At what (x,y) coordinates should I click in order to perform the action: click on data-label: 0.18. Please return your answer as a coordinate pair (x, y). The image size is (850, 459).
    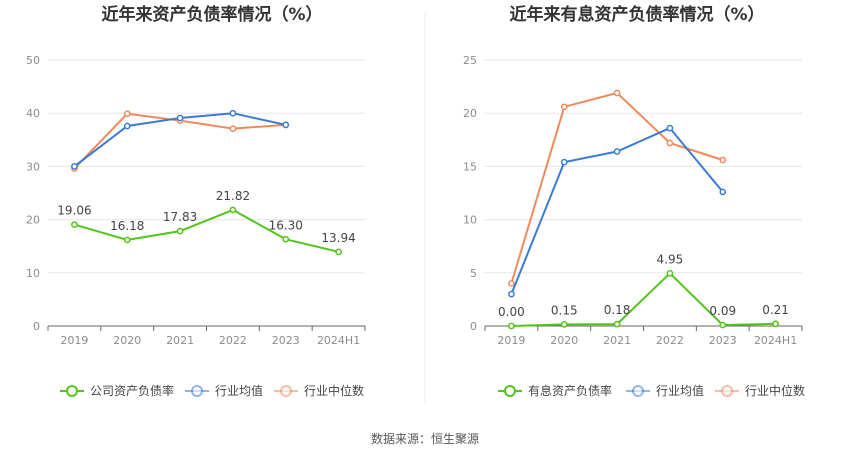
    Looking at the image, I should click on (617, 310).